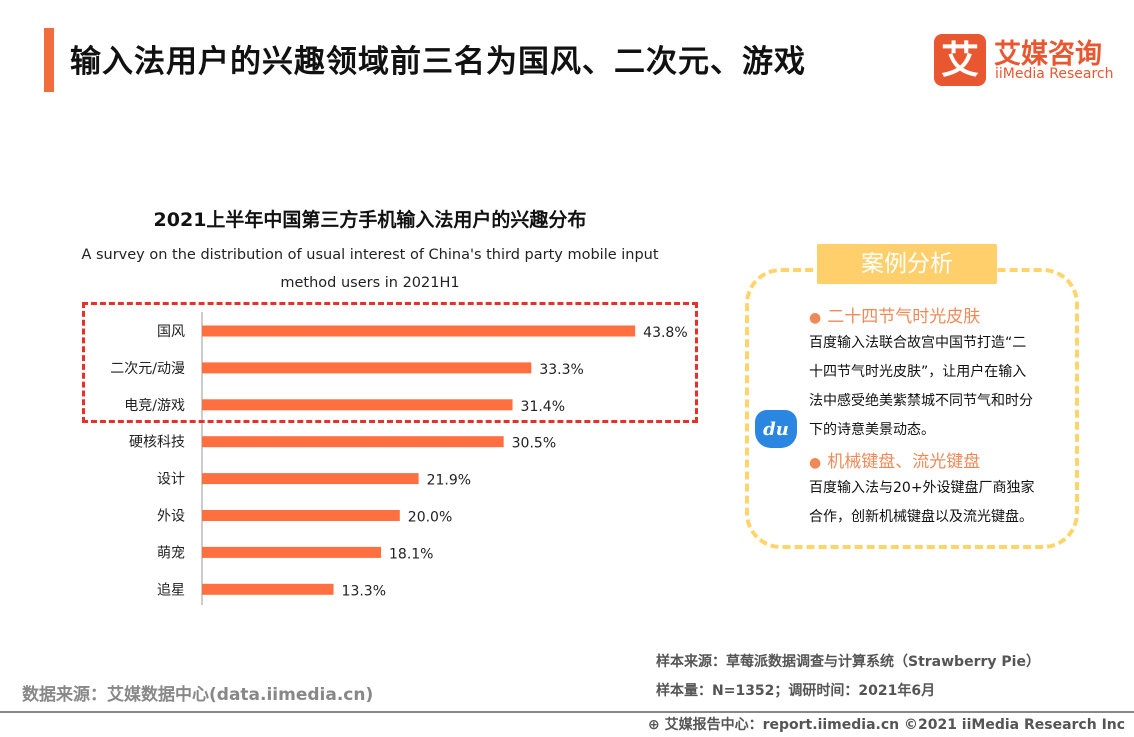 This screenshot has width=1134, height=737. Describe the element at coordinates (567, 712) in the screenshot. I see `footer-divider` at that location.